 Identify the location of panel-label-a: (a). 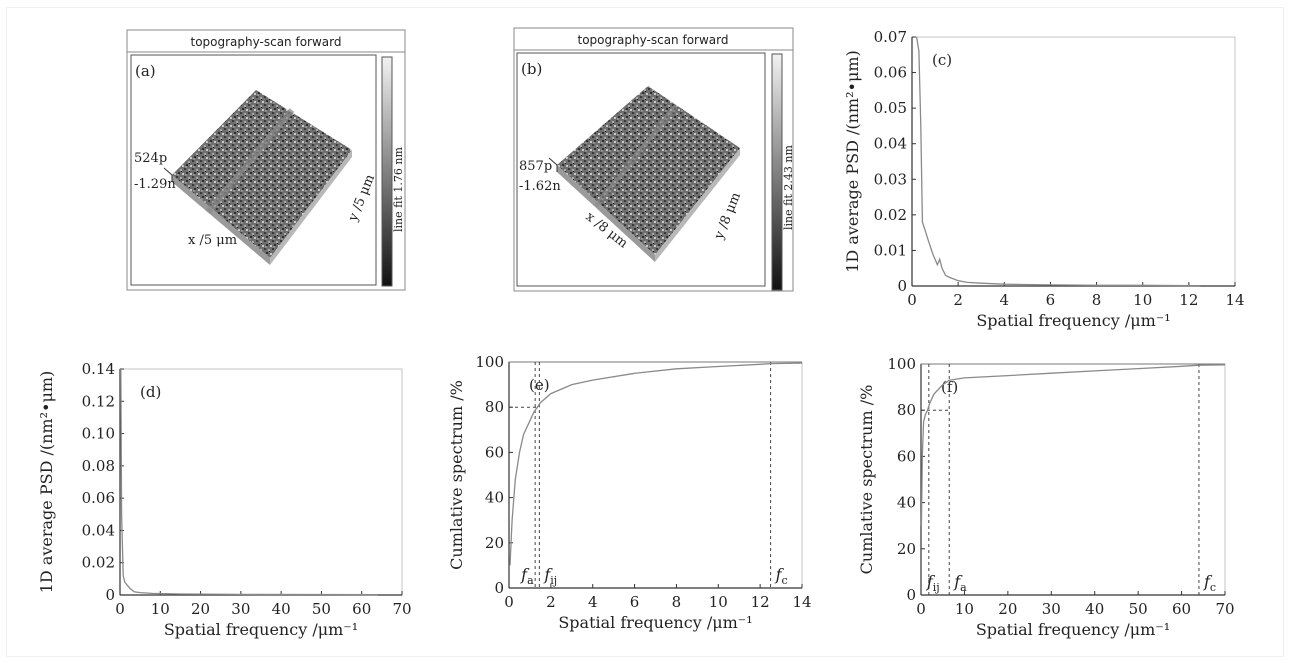
(145, 71).